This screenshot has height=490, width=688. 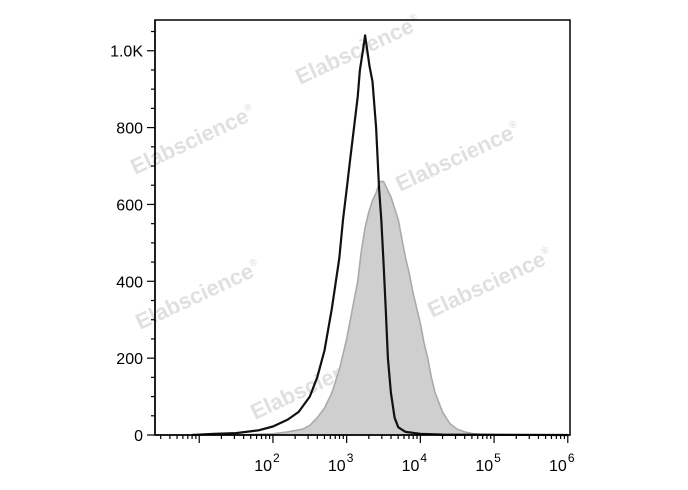 What do you see at coordinates (129, 359) in the screenshot?
I see `y-tick-label: 200` at bounding box center [129, 359].